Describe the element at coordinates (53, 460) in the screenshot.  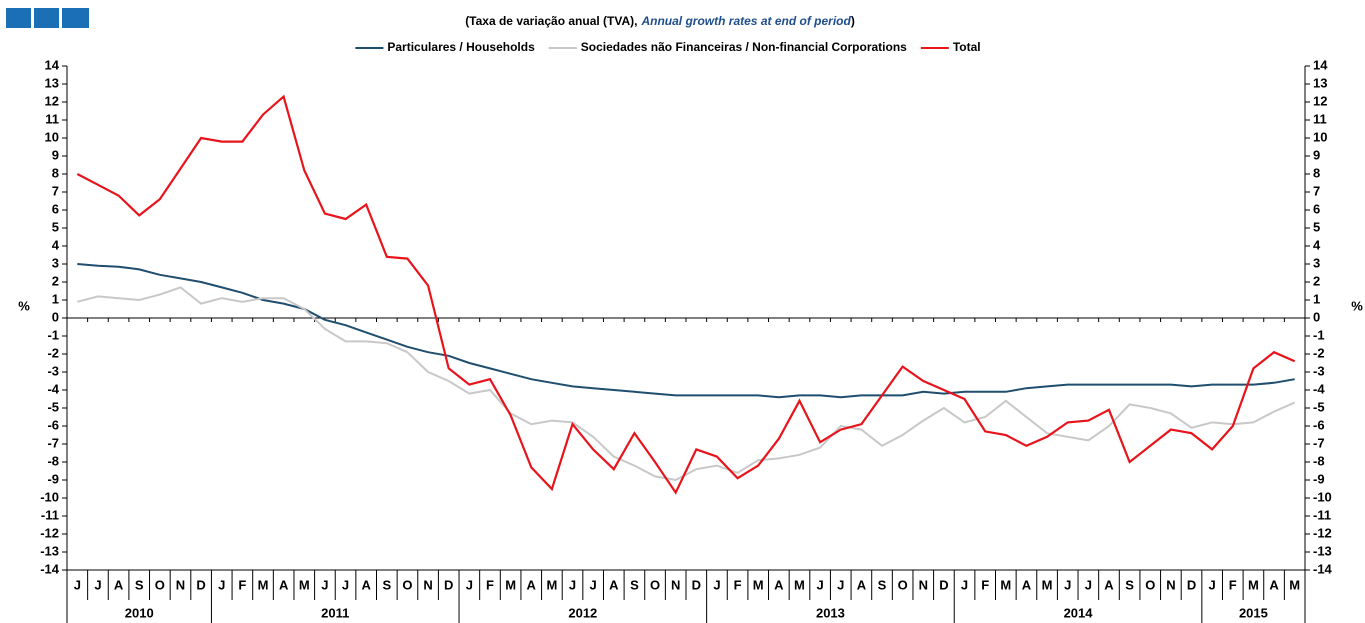
I see `y-tick-label: -8` at that location.